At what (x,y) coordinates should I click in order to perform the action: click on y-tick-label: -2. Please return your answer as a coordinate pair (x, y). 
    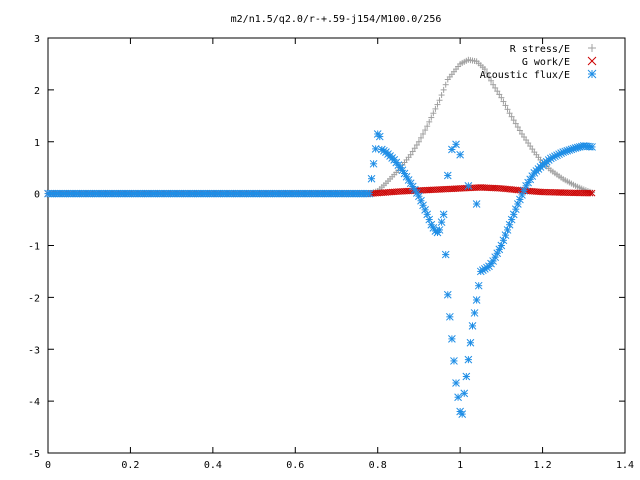
    Looking at the image, I should click on (34, 298).